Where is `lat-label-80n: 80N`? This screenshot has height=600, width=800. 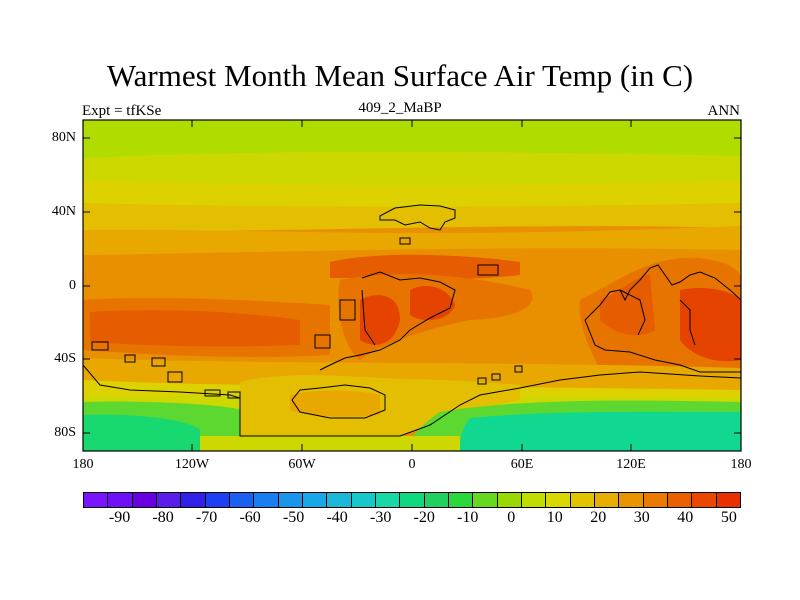
lat-label-80n: 80N is located at coordinates (63, 137).